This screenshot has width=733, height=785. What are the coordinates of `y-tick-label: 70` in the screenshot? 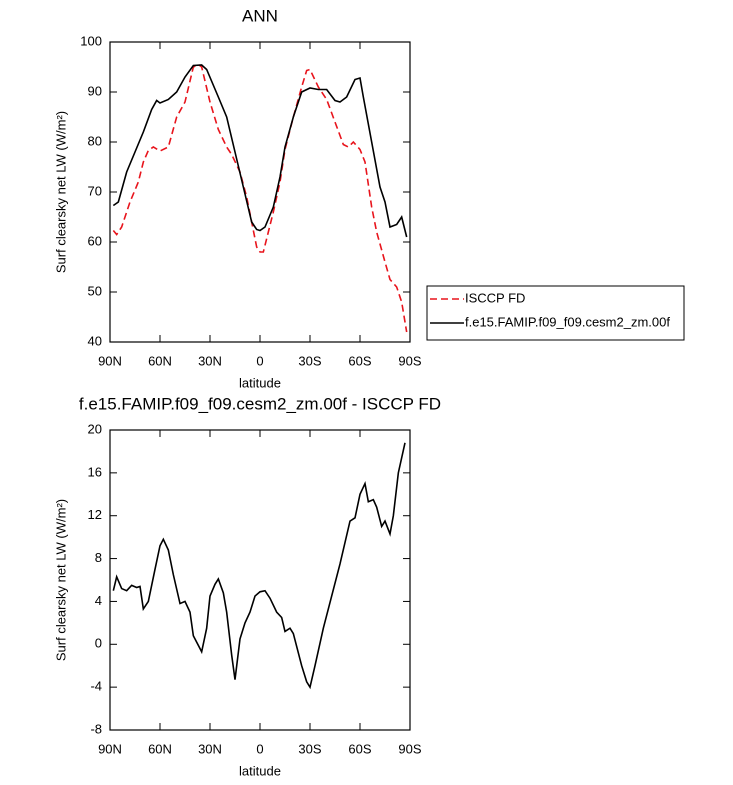 It's located at (95, 190).